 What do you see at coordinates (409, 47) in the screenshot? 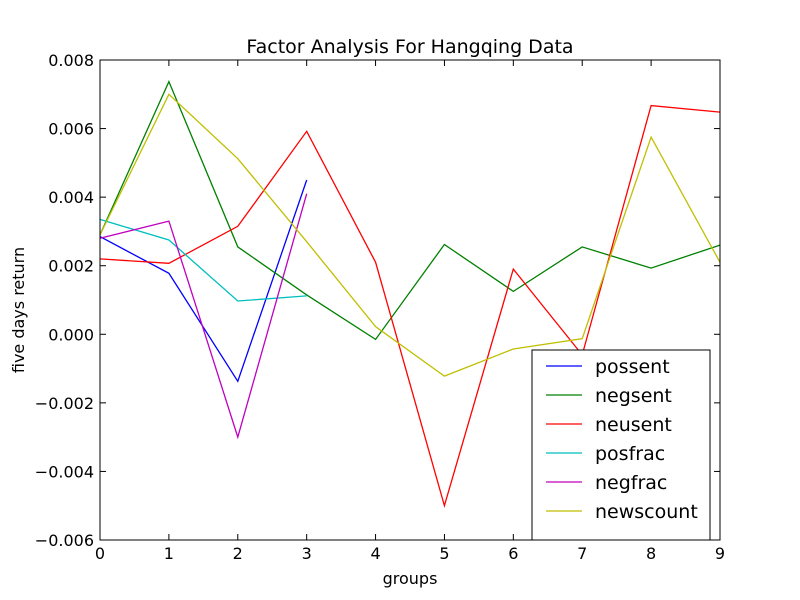
I see `chart-title: Factor Analysis For Hangqing Data` at bounding box center [409, 47].